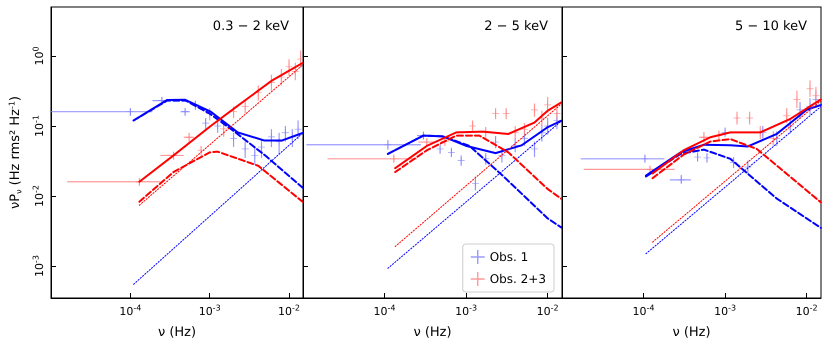 The image size is (830, 344). I want to click on y-axis-title: νPν (Hz rms² Hz-1), so click(16, 153).